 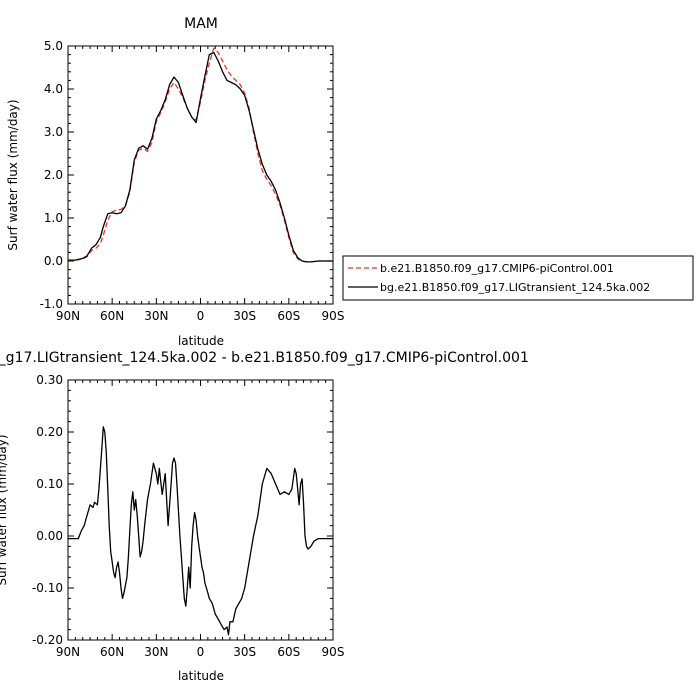 What do you see at coordinates (68, 652) in the screenshot?
I see `bottom-x-tick-label: 90N` at bounding box center [68, 652].